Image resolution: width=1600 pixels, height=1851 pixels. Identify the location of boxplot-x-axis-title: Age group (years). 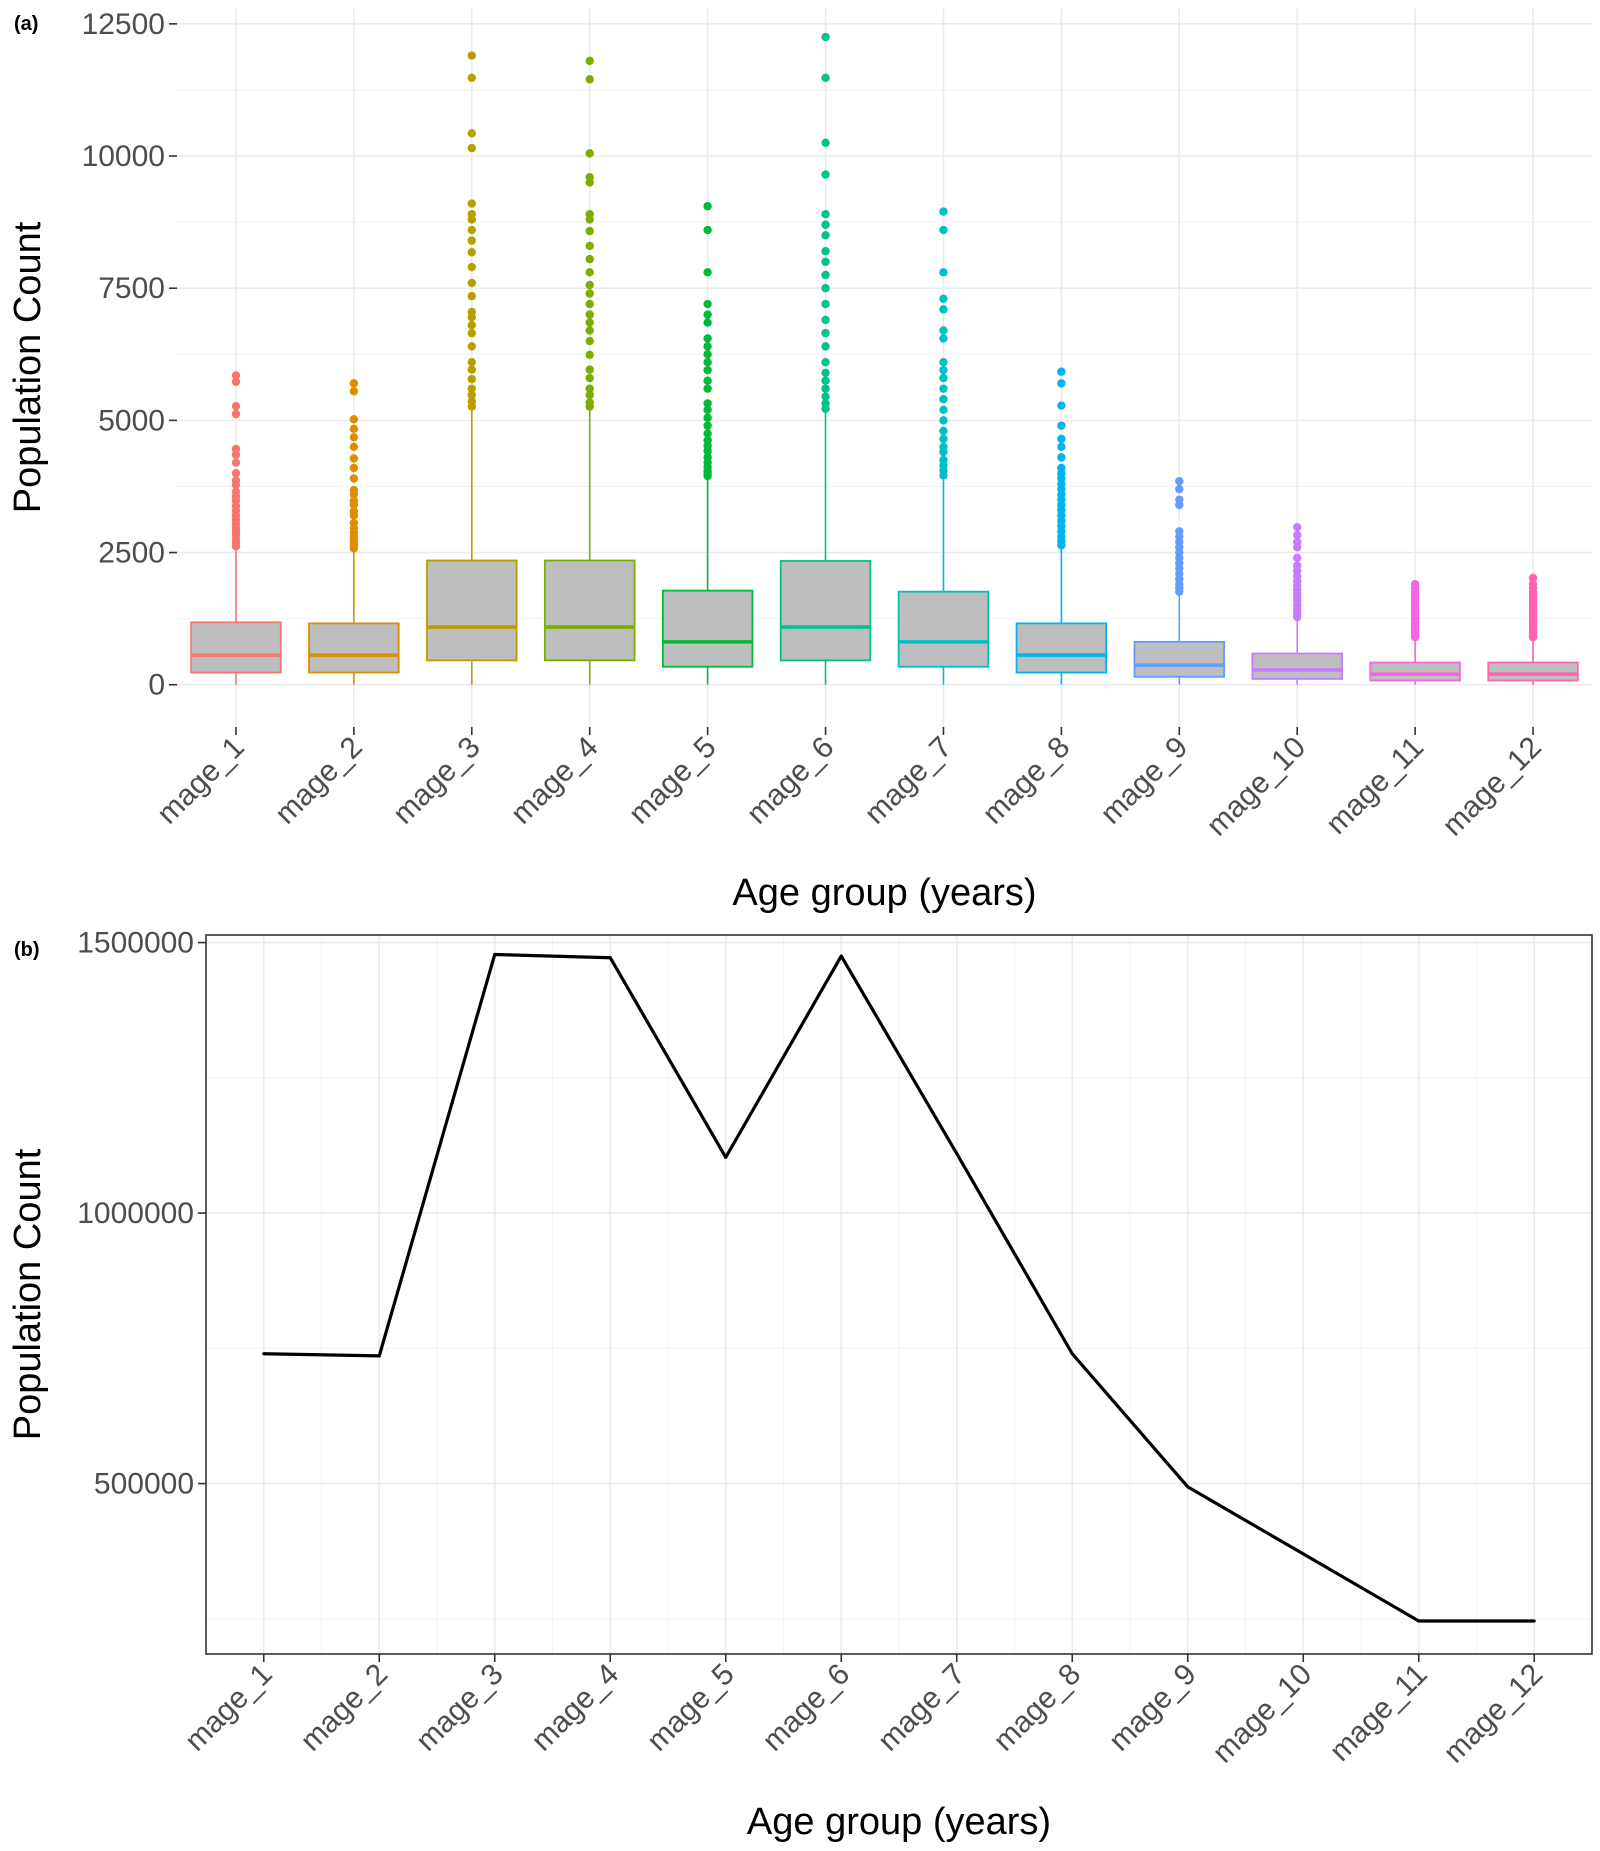
(884, 893).